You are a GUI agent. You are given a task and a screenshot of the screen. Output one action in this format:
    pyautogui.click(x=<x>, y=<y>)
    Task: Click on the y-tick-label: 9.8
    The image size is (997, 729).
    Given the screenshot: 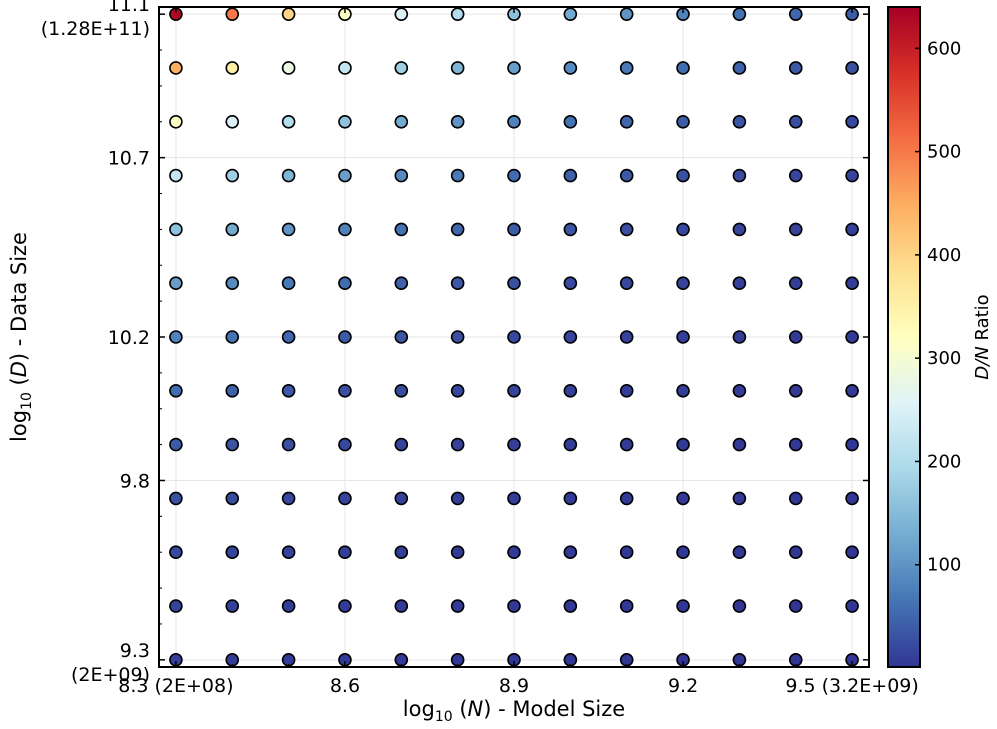 What is the action you would take?
    pyautogui.click(x=135, y=481)
    